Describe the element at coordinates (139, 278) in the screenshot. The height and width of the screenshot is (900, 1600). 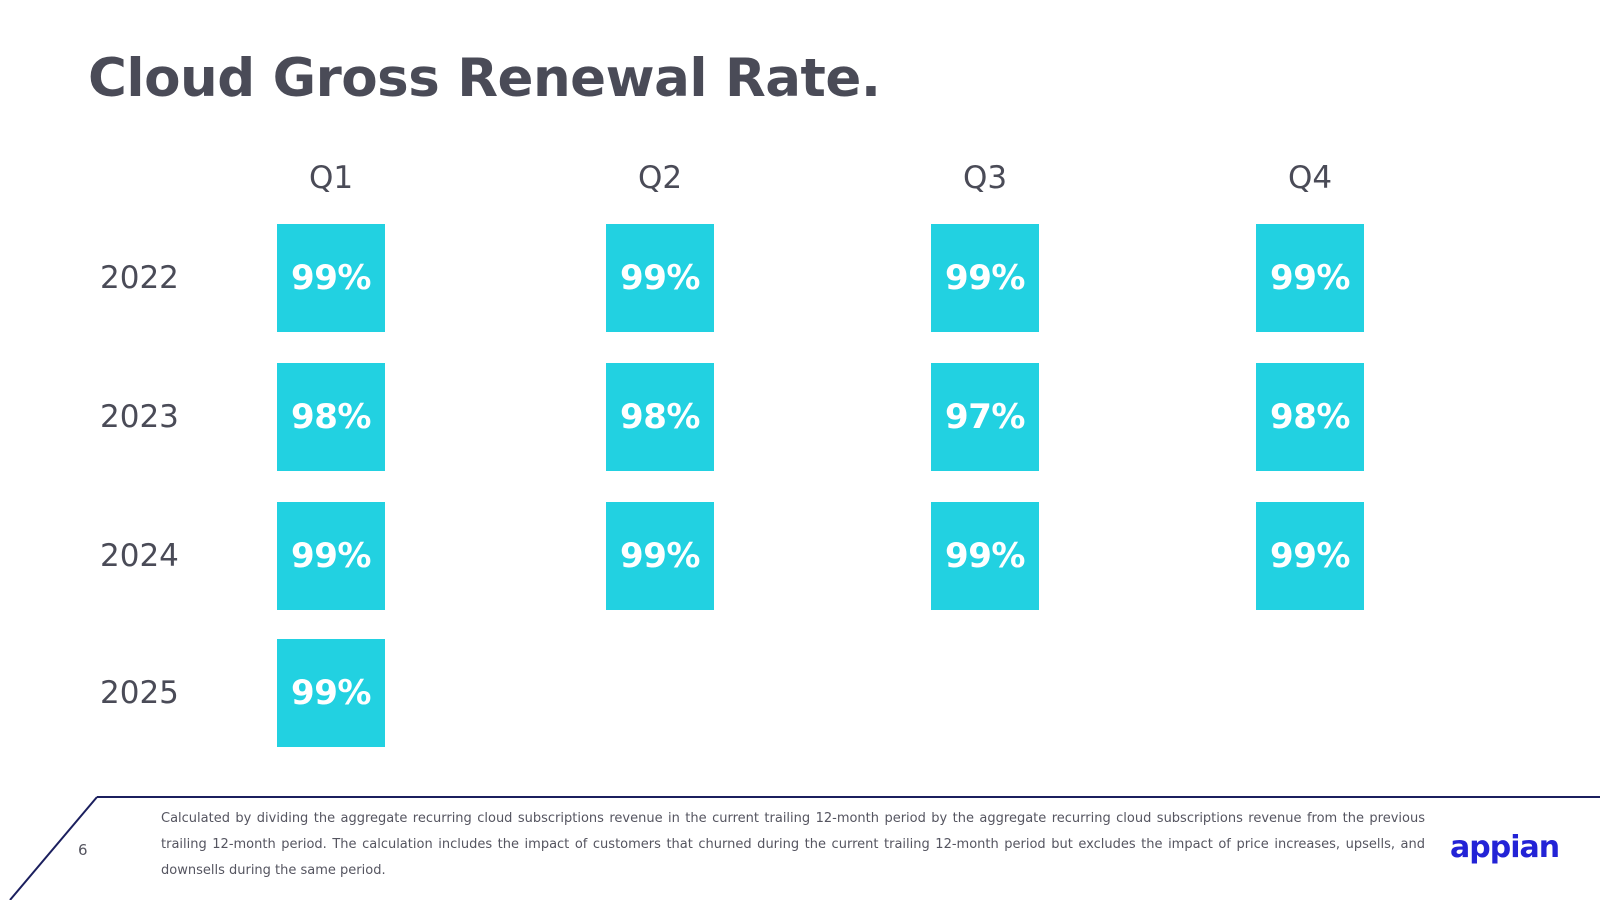
I see `year-label-2022: 2022` at that location.